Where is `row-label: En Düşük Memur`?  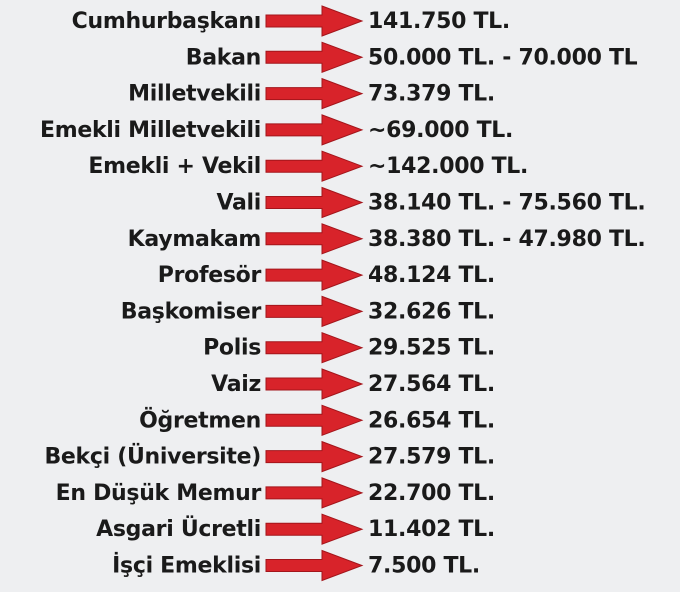
row-label: En Düşük Memur is located at coordinates (159, 493).